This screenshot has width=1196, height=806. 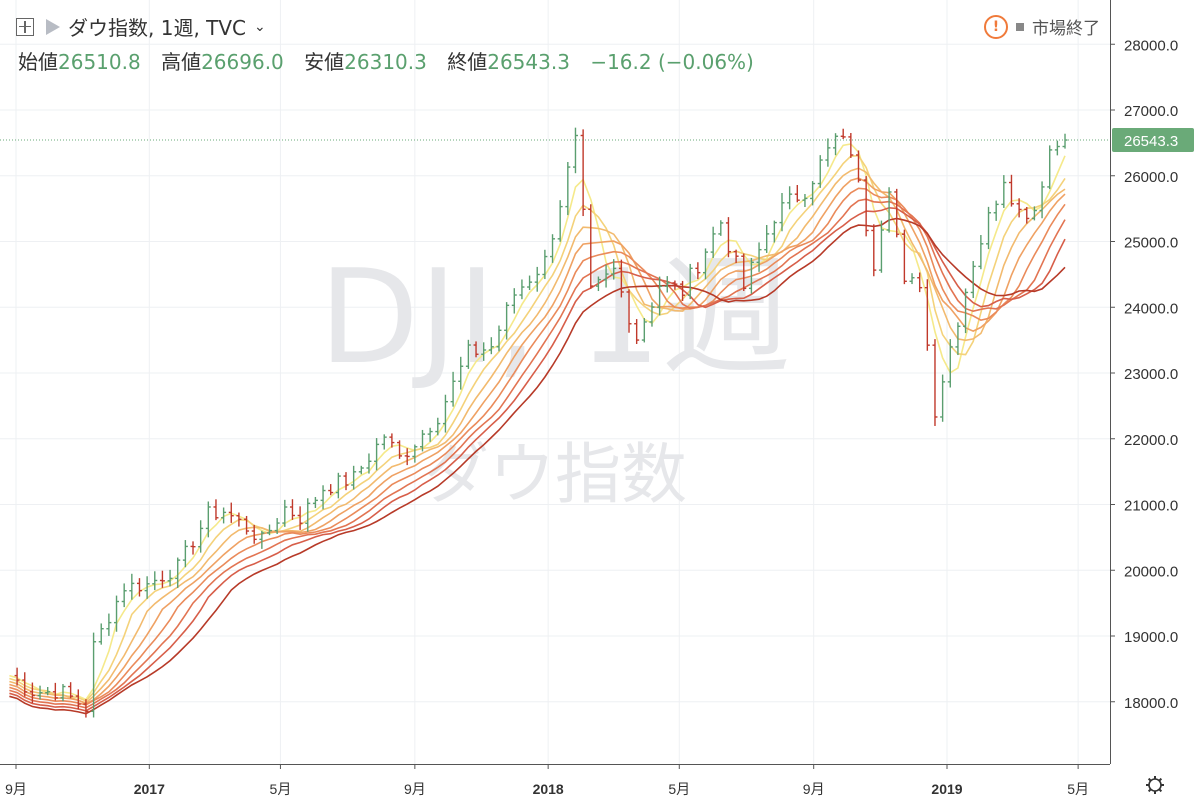 I want to click on price-tick-label: 18000.0, so click(x=1151, y=703).